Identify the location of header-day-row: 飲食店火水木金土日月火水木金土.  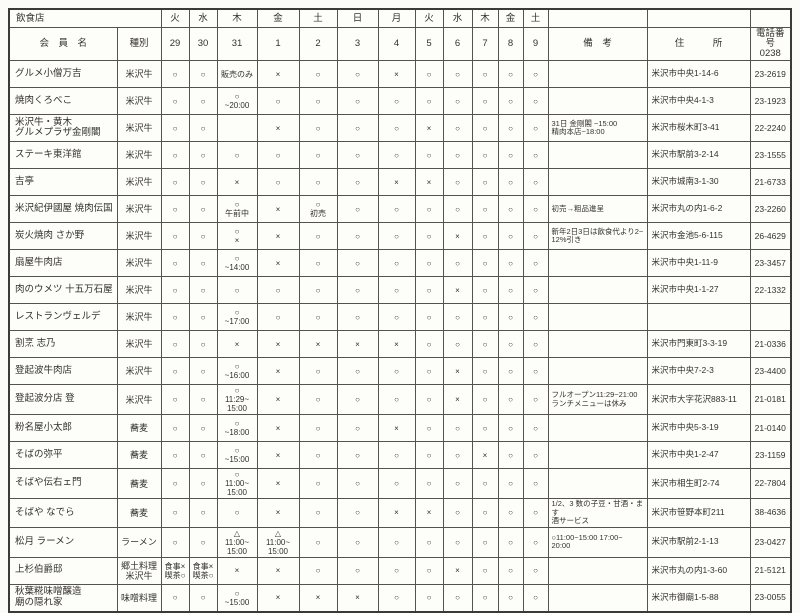
(400, 18).